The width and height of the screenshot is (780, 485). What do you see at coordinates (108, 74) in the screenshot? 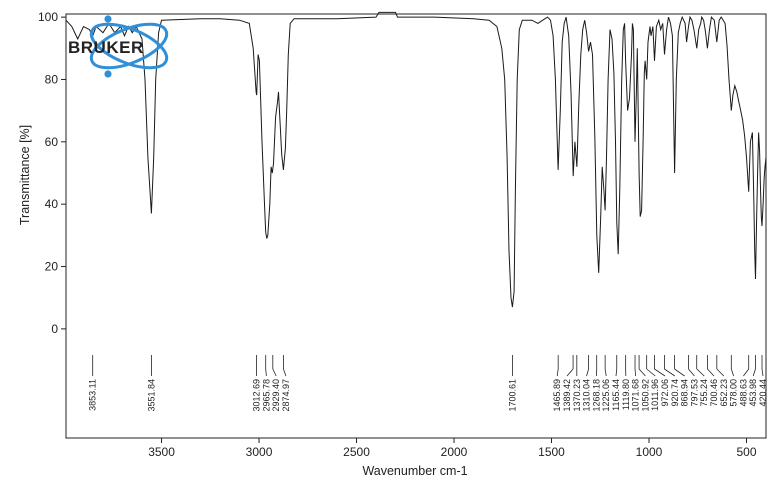
I see `logo-dot-bottom` at bounding box center [108, 74].